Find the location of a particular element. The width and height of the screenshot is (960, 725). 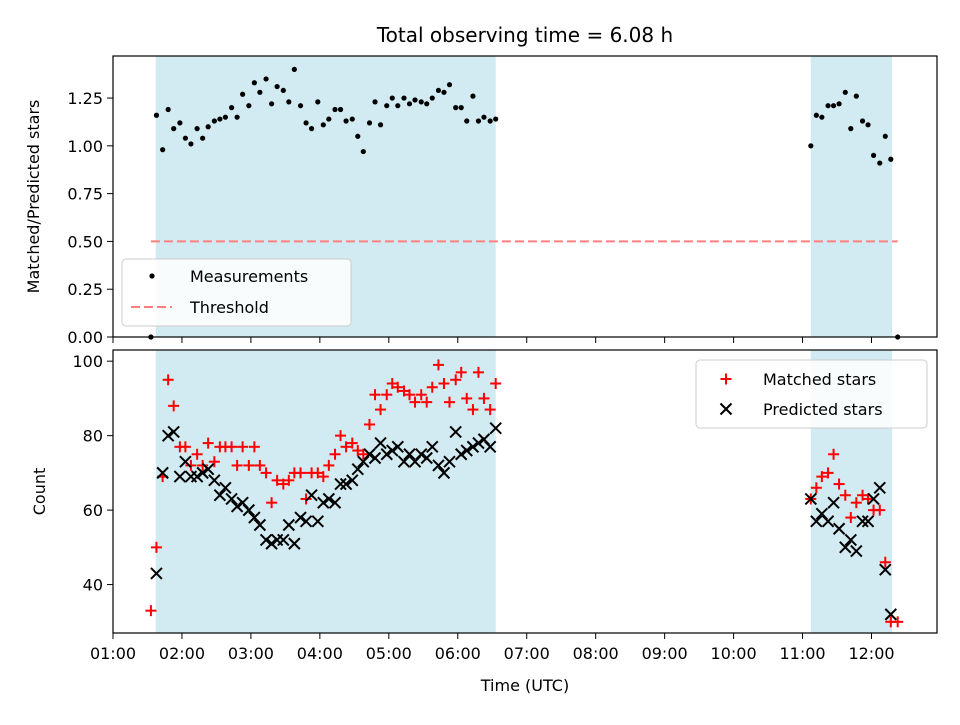

legend-marker-measurements is located at coordinates (152, 276).